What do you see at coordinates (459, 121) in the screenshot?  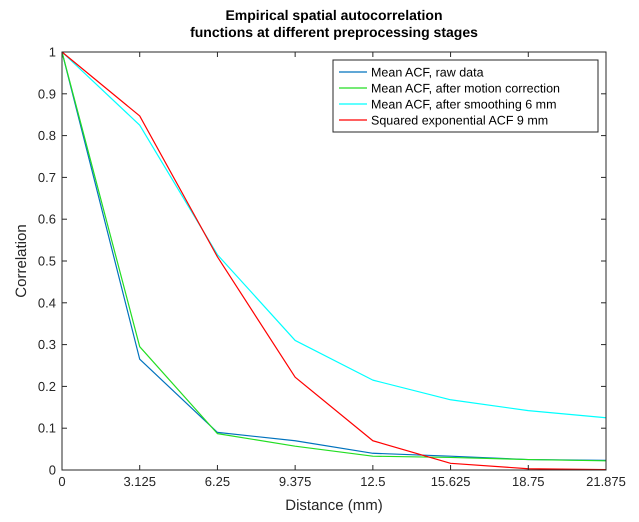 I see `legend-label: Squared exponential ACF 9 mm` at bounding box center [459, 121].